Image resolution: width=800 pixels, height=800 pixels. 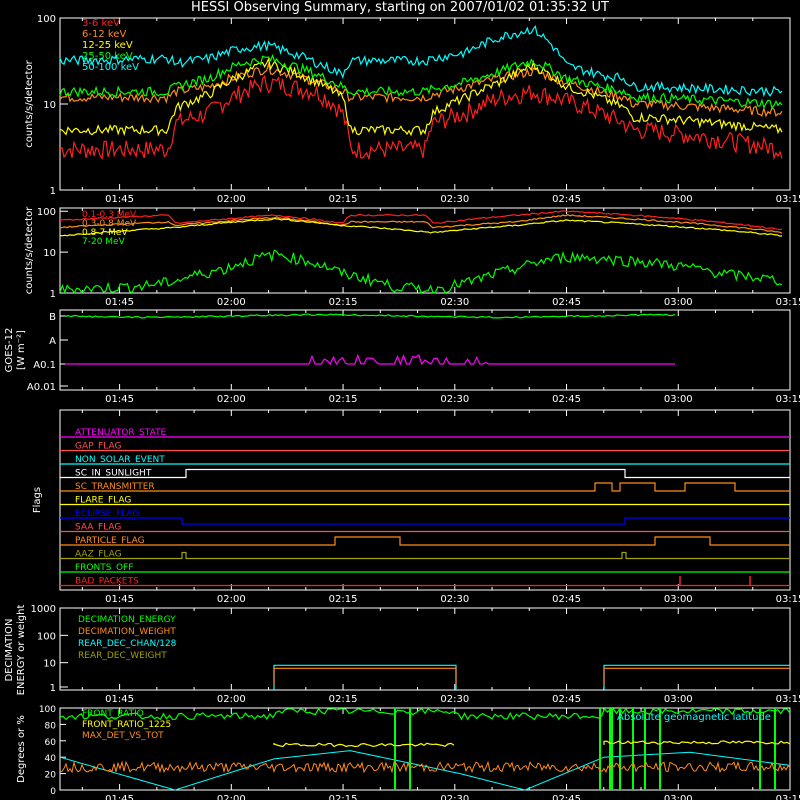 I want to click on gamma-legend-3: 7-20 MeV, so click(x=104, y=242).